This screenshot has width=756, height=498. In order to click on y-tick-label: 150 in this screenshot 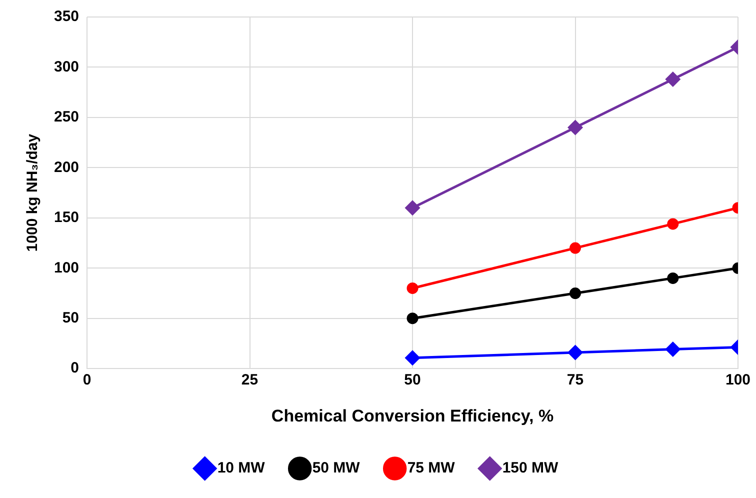, I will do `click(67, 217)`.